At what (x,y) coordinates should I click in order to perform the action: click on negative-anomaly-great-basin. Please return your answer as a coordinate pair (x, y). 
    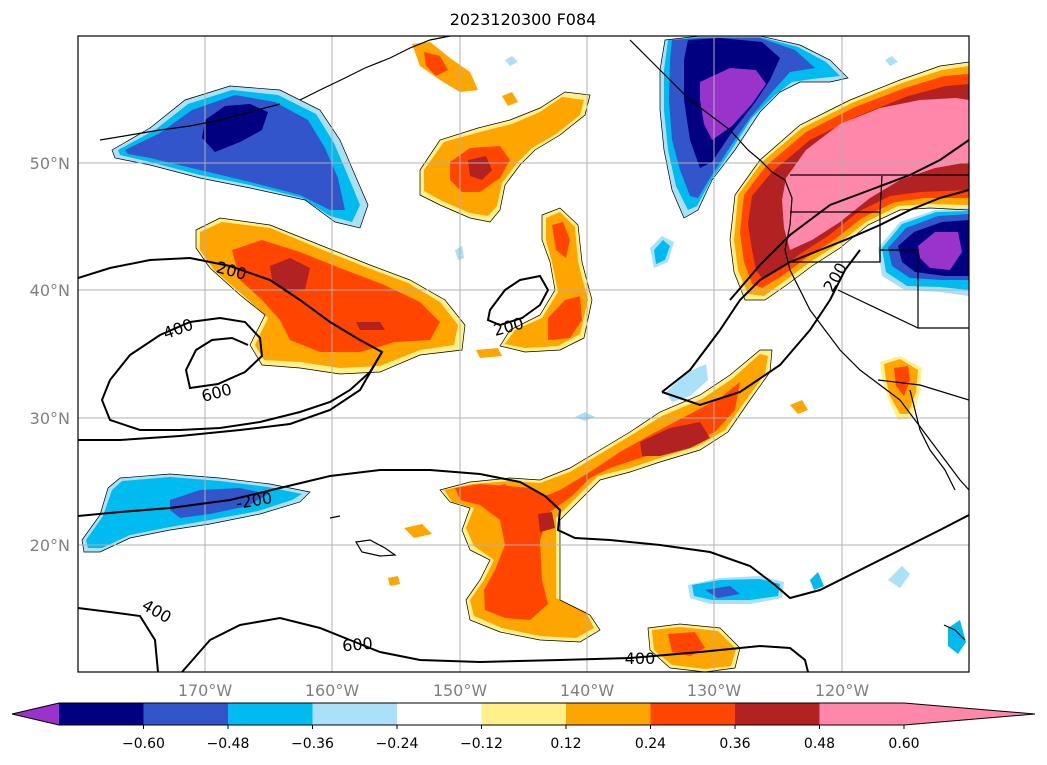
    Looking at the image, I should click on (923, 252).